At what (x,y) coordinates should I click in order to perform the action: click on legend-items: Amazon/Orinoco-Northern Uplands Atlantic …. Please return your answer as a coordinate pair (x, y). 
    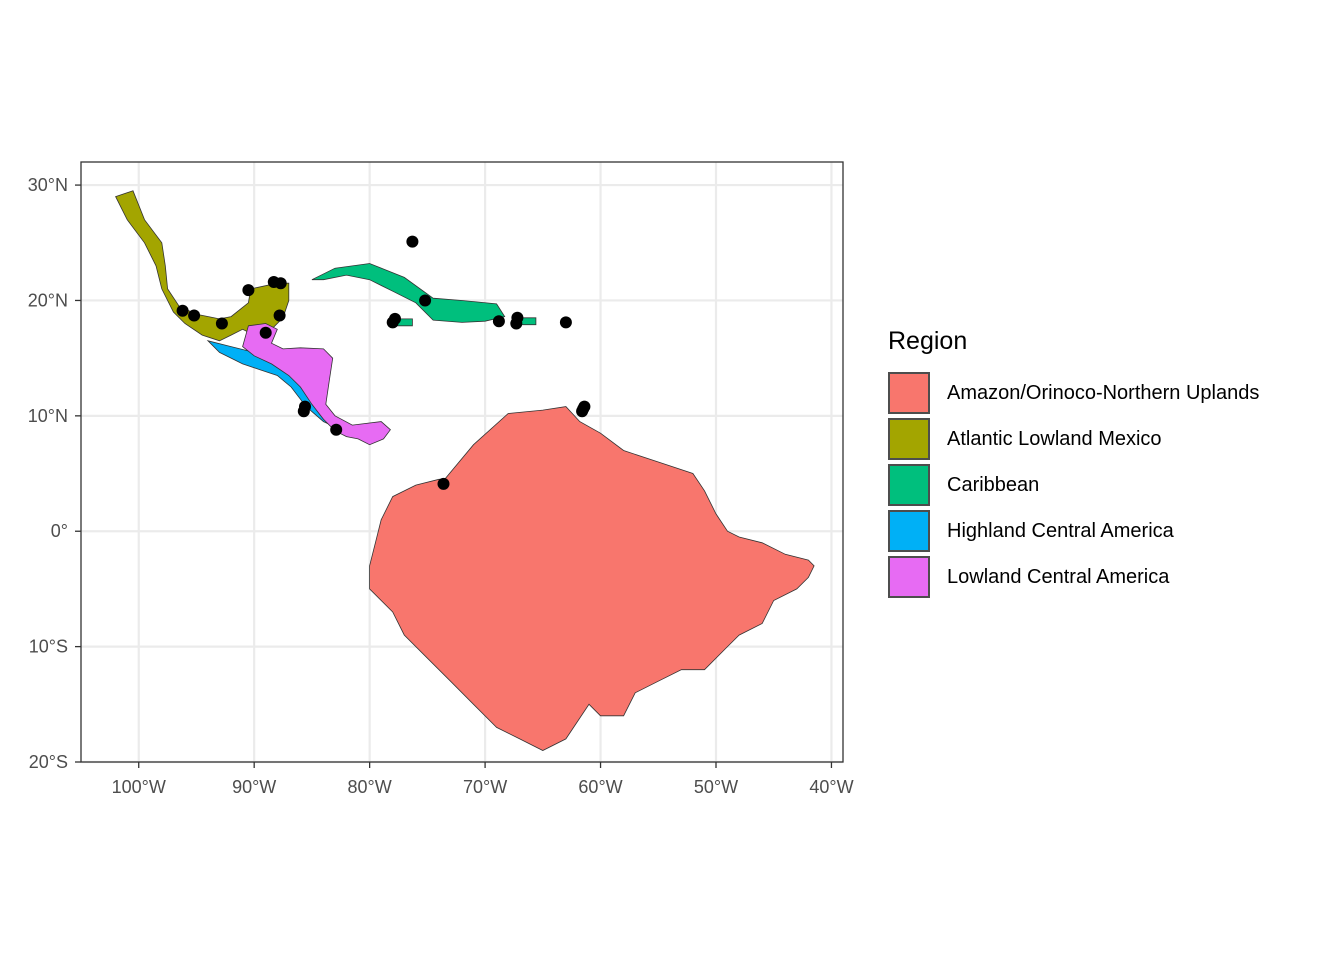
    Looking at the image, I should click on (1073, 485).